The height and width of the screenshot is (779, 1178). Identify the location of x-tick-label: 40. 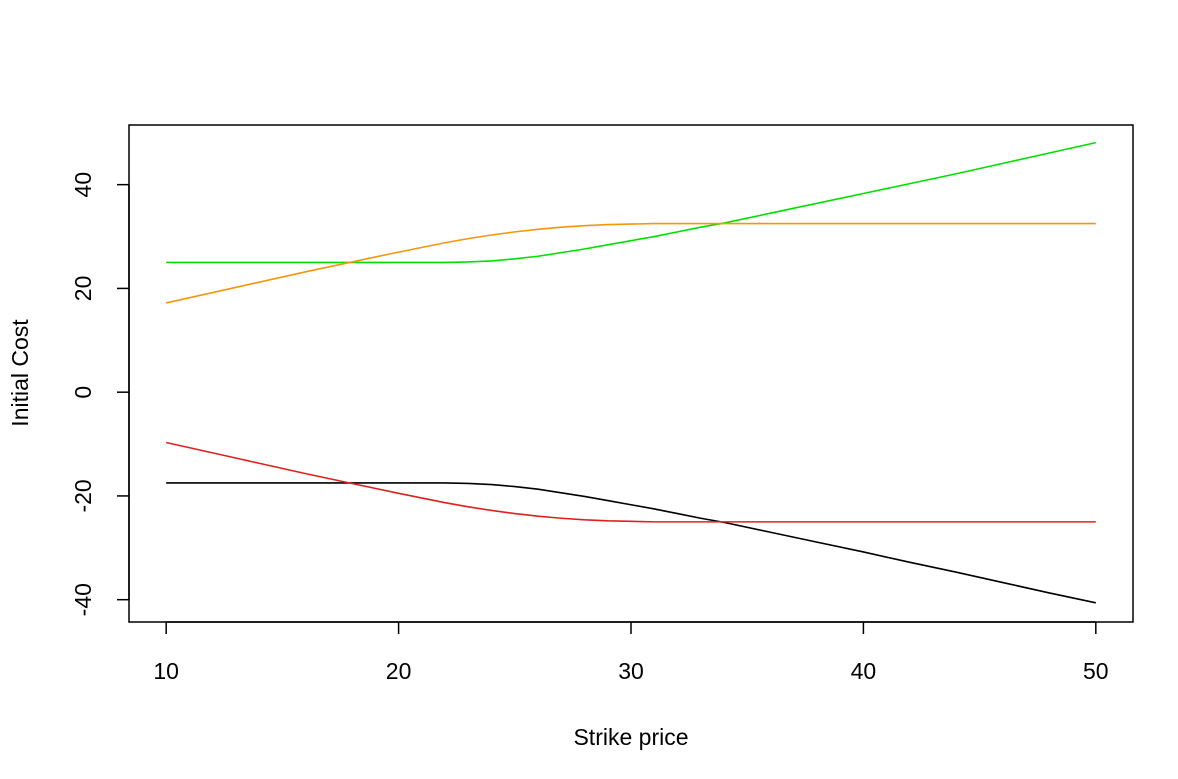
(864, 671).